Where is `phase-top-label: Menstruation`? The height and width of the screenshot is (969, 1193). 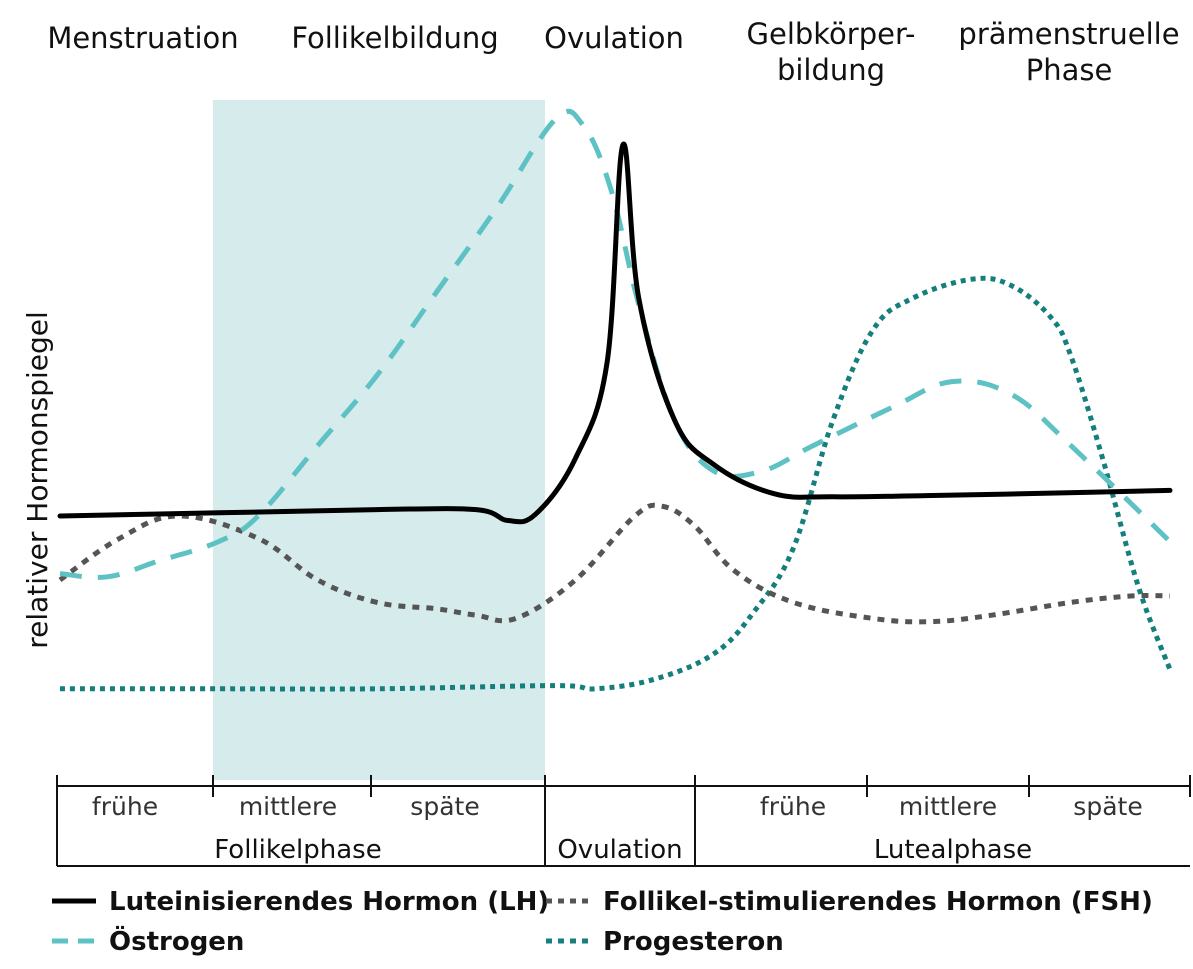
phase-top-label: Menstruation is located at coordinates (142, 38).